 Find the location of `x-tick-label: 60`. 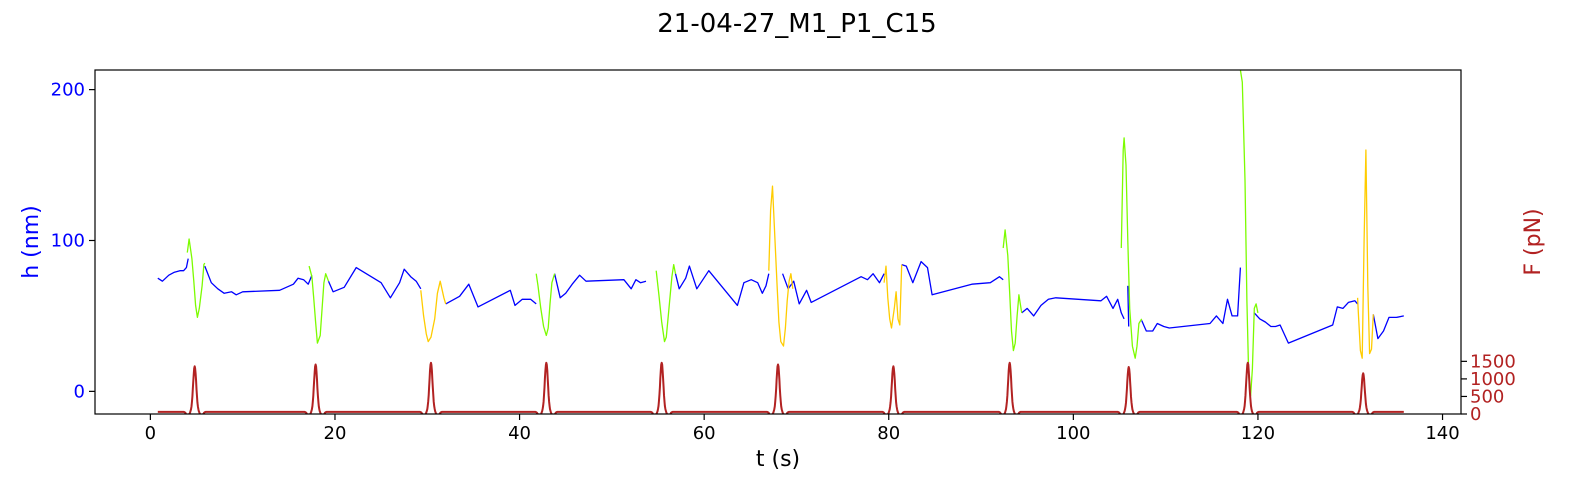

x-tick-label: 60 is located at coordinates (704, 433).